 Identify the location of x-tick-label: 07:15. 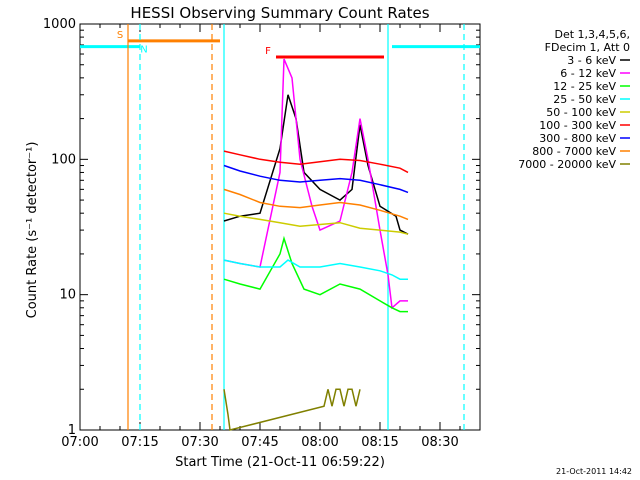
(139, 442).